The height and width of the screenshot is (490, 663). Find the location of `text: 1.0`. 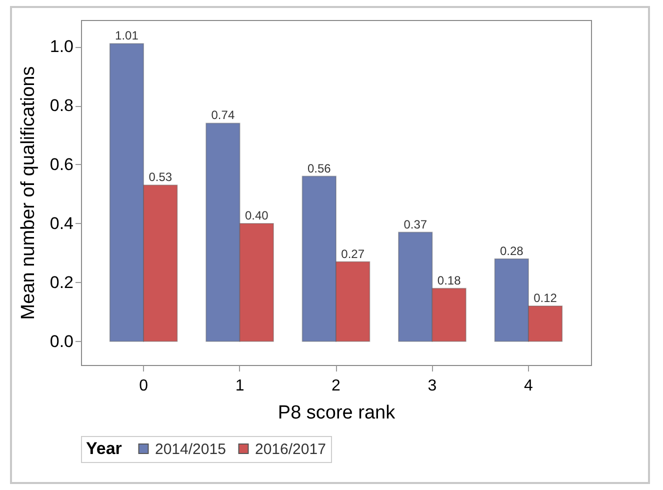

text: 1.0 is located at coordinates (62, 46).